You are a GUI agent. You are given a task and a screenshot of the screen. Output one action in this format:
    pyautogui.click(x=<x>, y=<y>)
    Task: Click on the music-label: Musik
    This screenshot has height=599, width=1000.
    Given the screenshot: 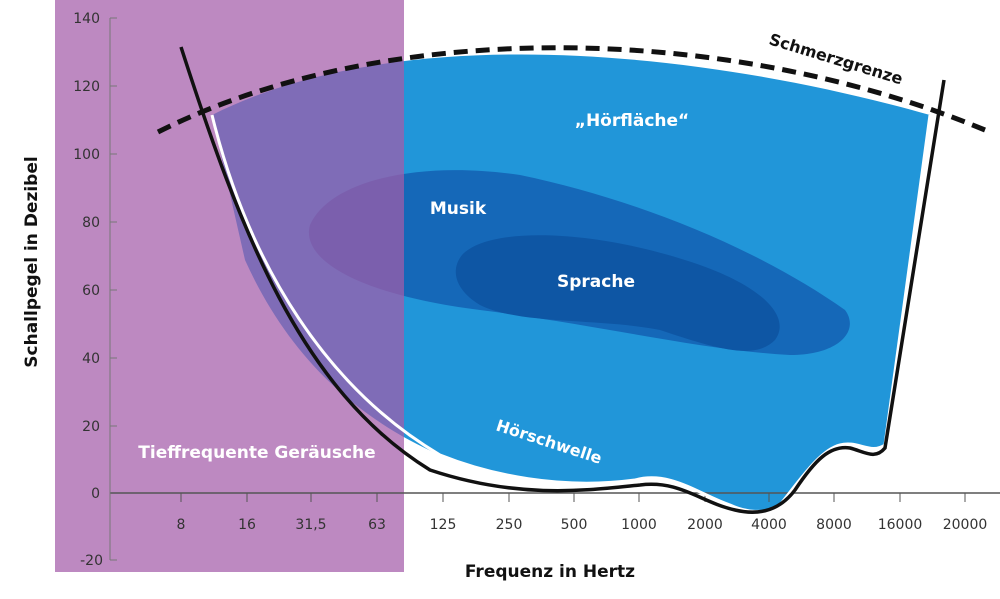 What is the action you would take?
    pyautogui.click(x=458, y=209)
    